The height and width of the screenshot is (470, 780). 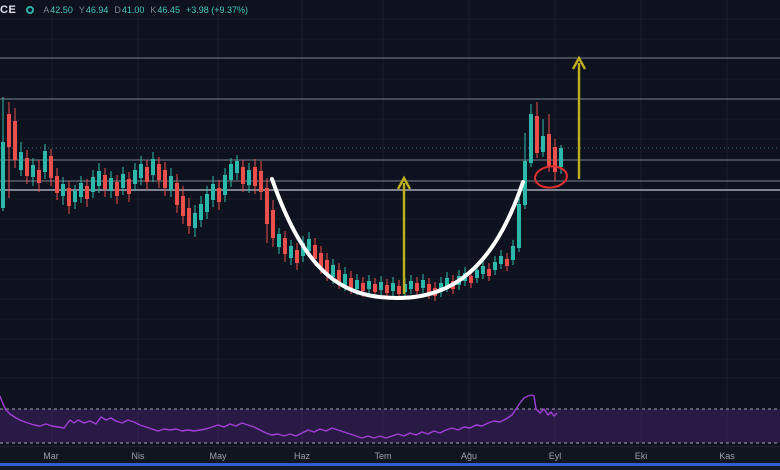 What do you see at coordinates (133, 10) in the screenshot?
I see `low-value: 41.00` at bounding box center [133, 10].